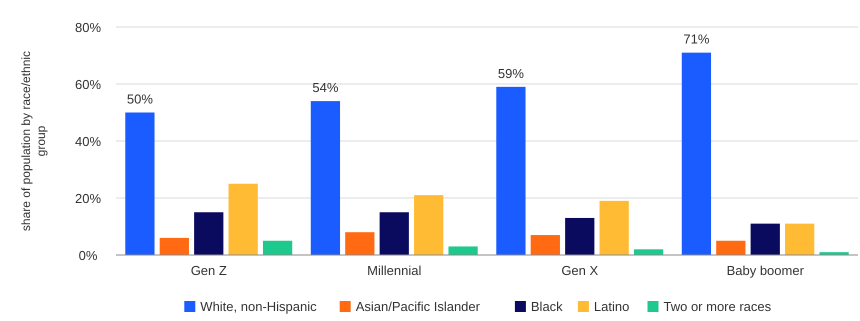 Image resolution: width=860 pixels, height=321 pixels. I want to click on y-tick-label: 0%, so click(88, 255).